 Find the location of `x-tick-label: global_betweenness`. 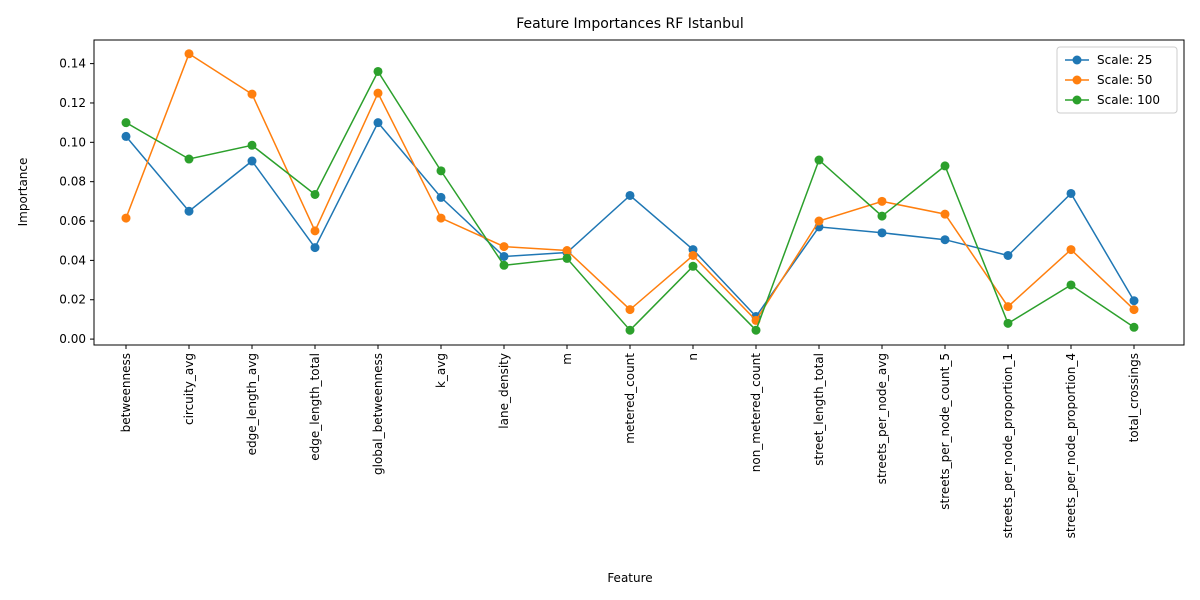

x-tick-label: global_betweenness is located at coordinates (378, 414).